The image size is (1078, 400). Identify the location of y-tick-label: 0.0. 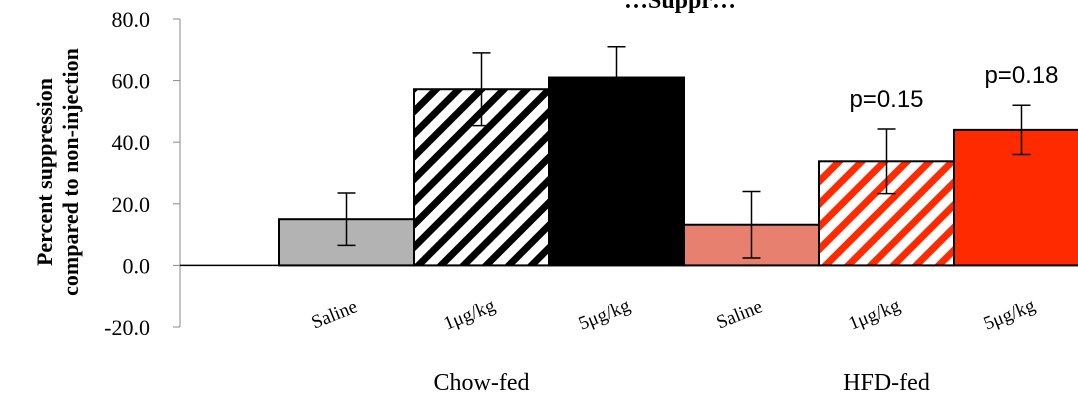
(137, 265).